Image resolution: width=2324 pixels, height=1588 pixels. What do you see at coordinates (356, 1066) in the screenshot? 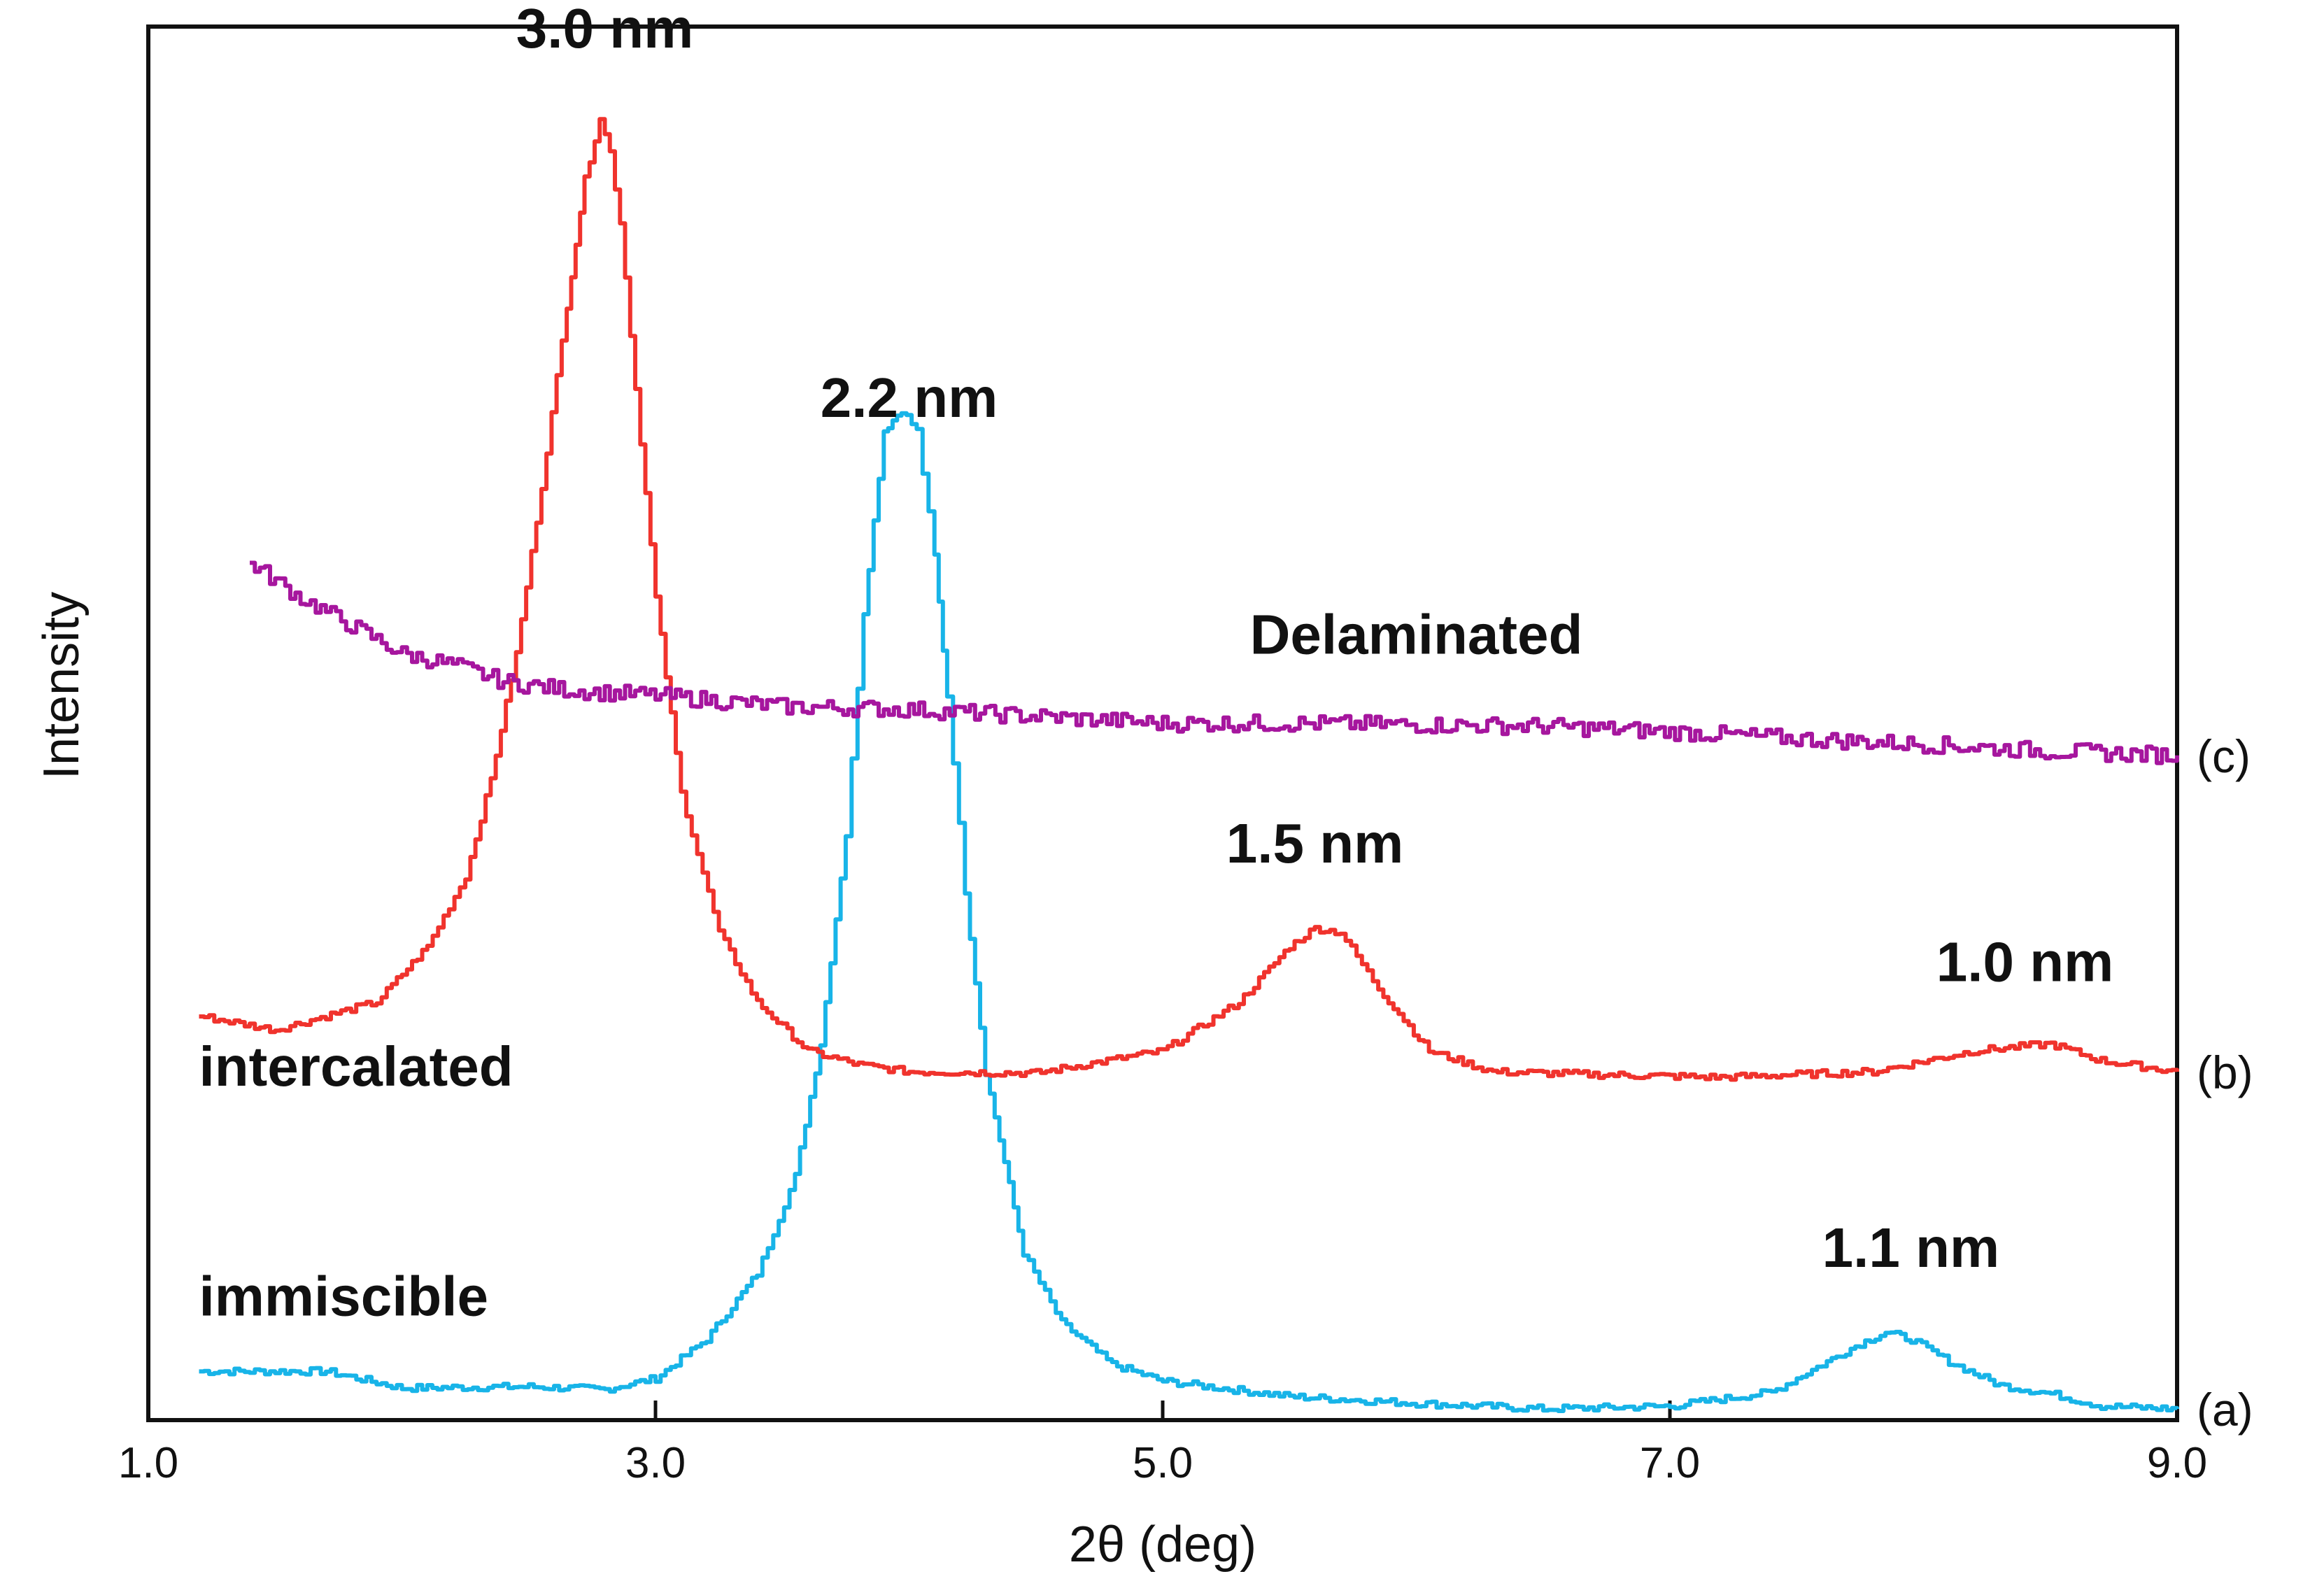
I see `annotation-6: intercalated` at bounding box center [356, 1066].